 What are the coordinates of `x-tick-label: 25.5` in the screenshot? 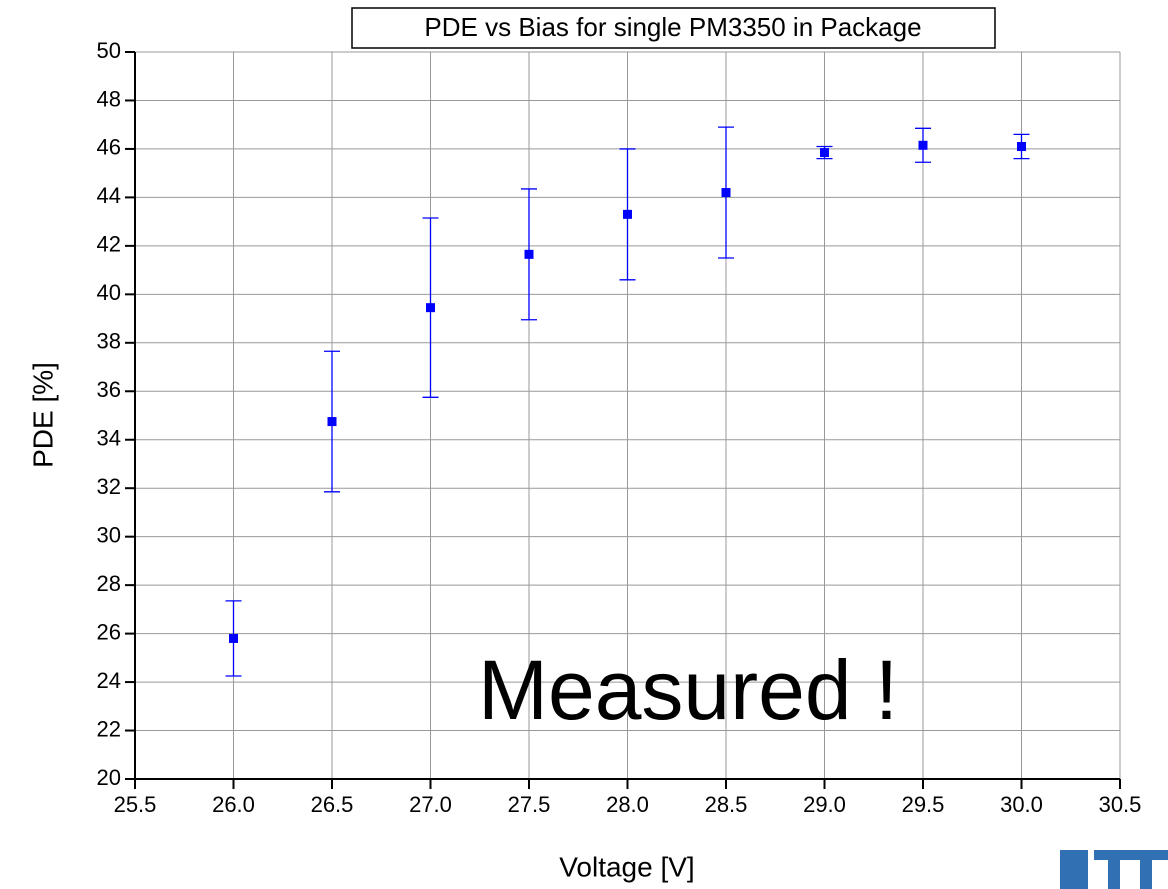 It's located at (135, 804).